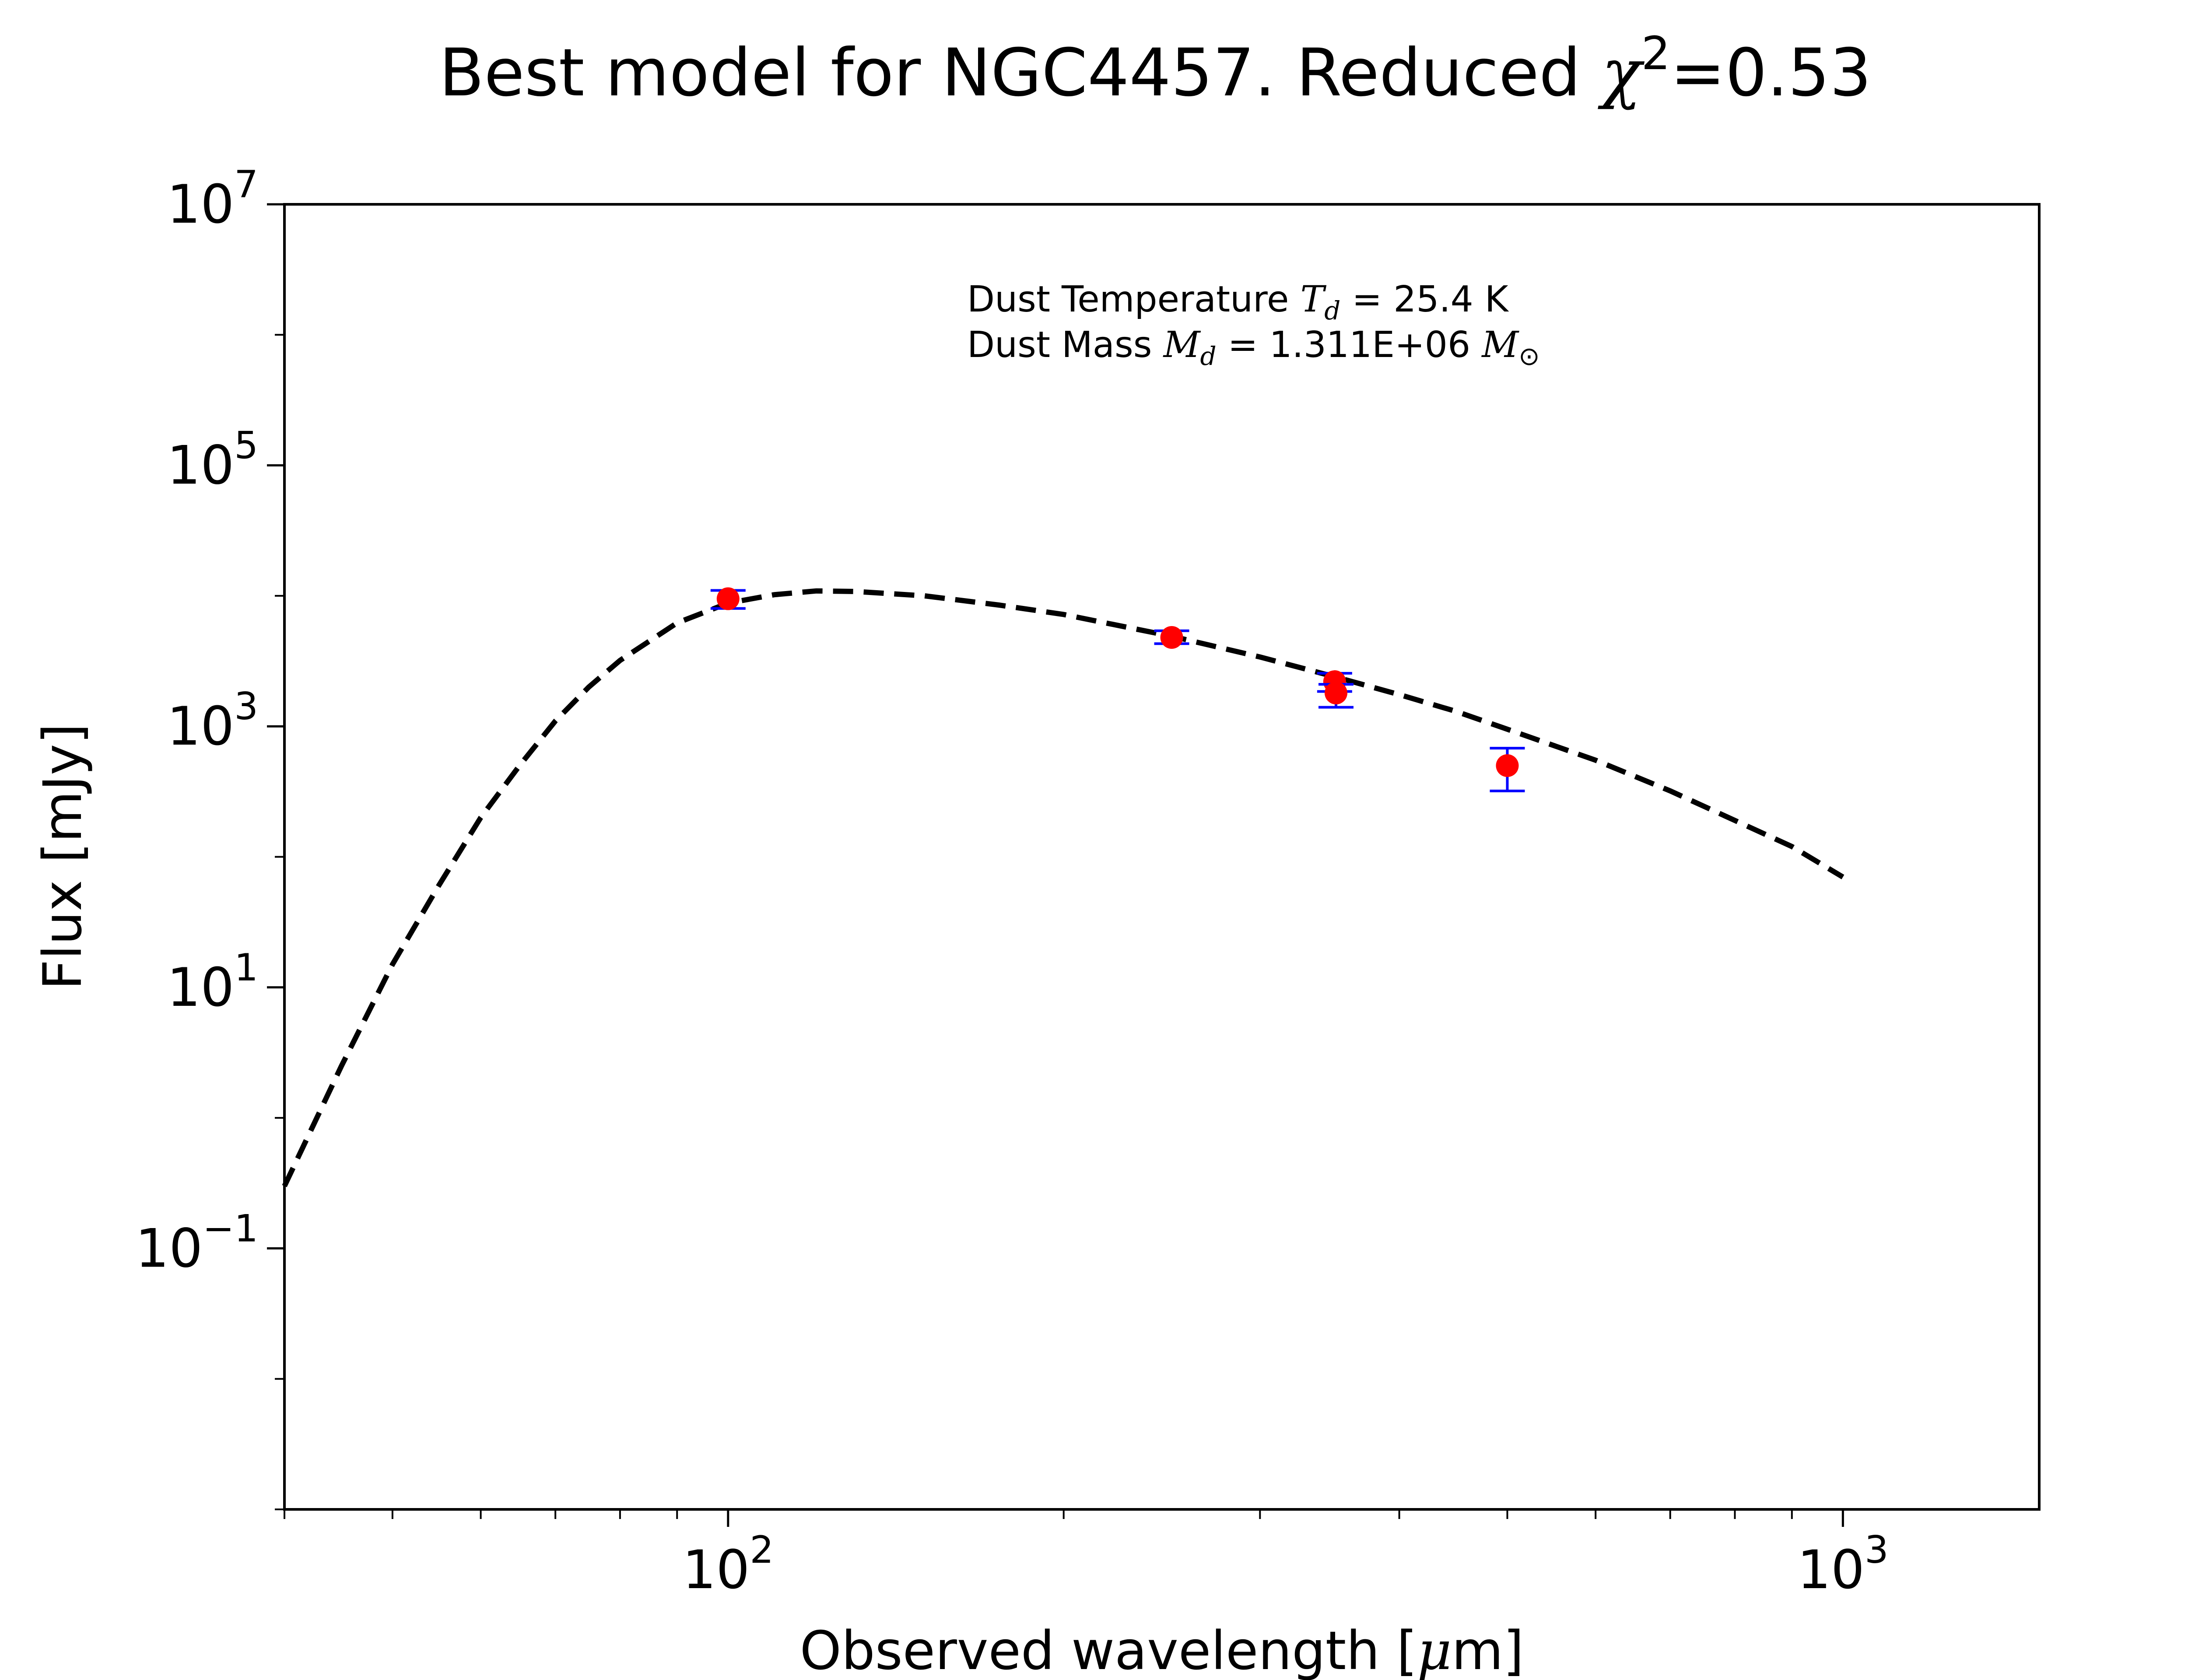 This screenshot has width=2188, height=1680. What do you see at coordinates (212, 721) in the screenshot?
I see `y-tick-label: 10³` at bounding box center [212, 721].